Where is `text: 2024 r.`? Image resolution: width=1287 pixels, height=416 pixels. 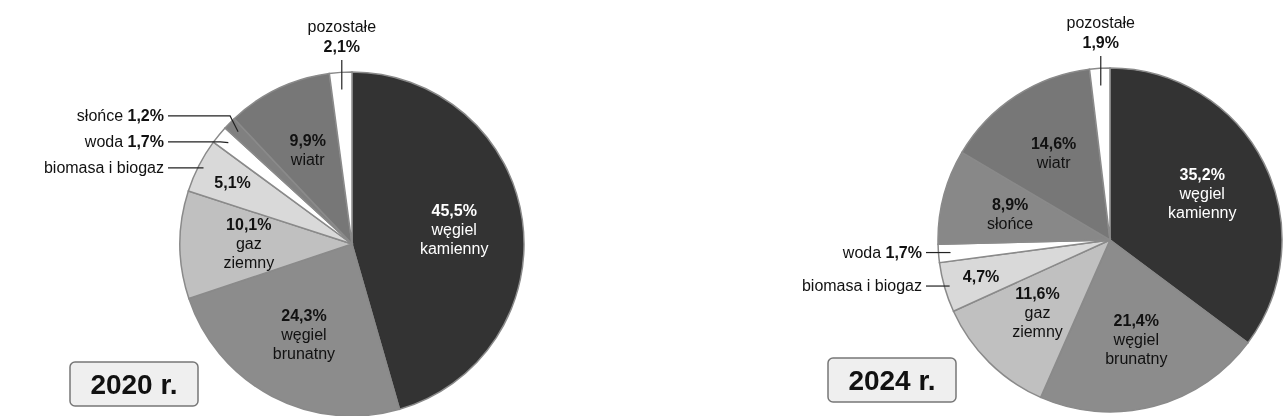 text: 2024 r. is located at coordinates (892, 380).